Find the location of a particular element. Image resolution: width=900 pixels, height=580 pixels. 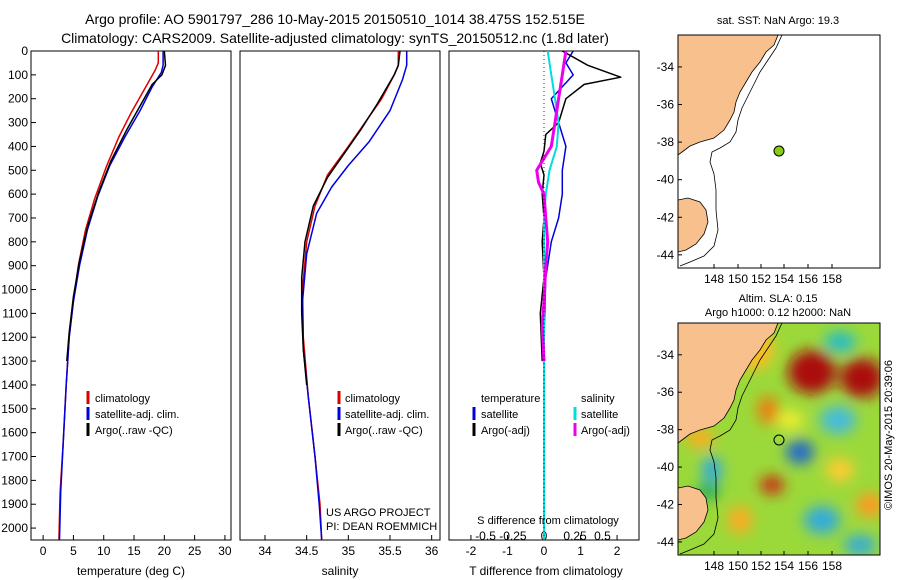

s-diff-tick-label: -0.25 is located at coordinates (513, 536).